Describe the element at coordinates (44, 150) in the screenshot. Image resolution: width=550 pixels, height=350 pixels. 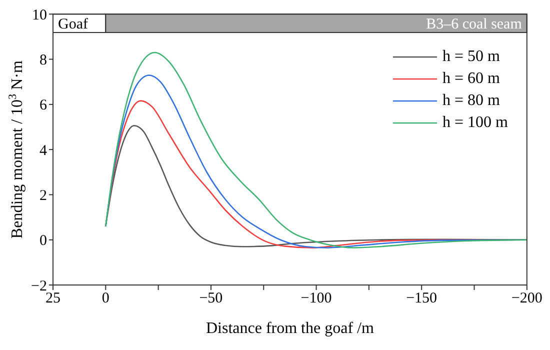
I see `y-tick-label: 4` at that location.